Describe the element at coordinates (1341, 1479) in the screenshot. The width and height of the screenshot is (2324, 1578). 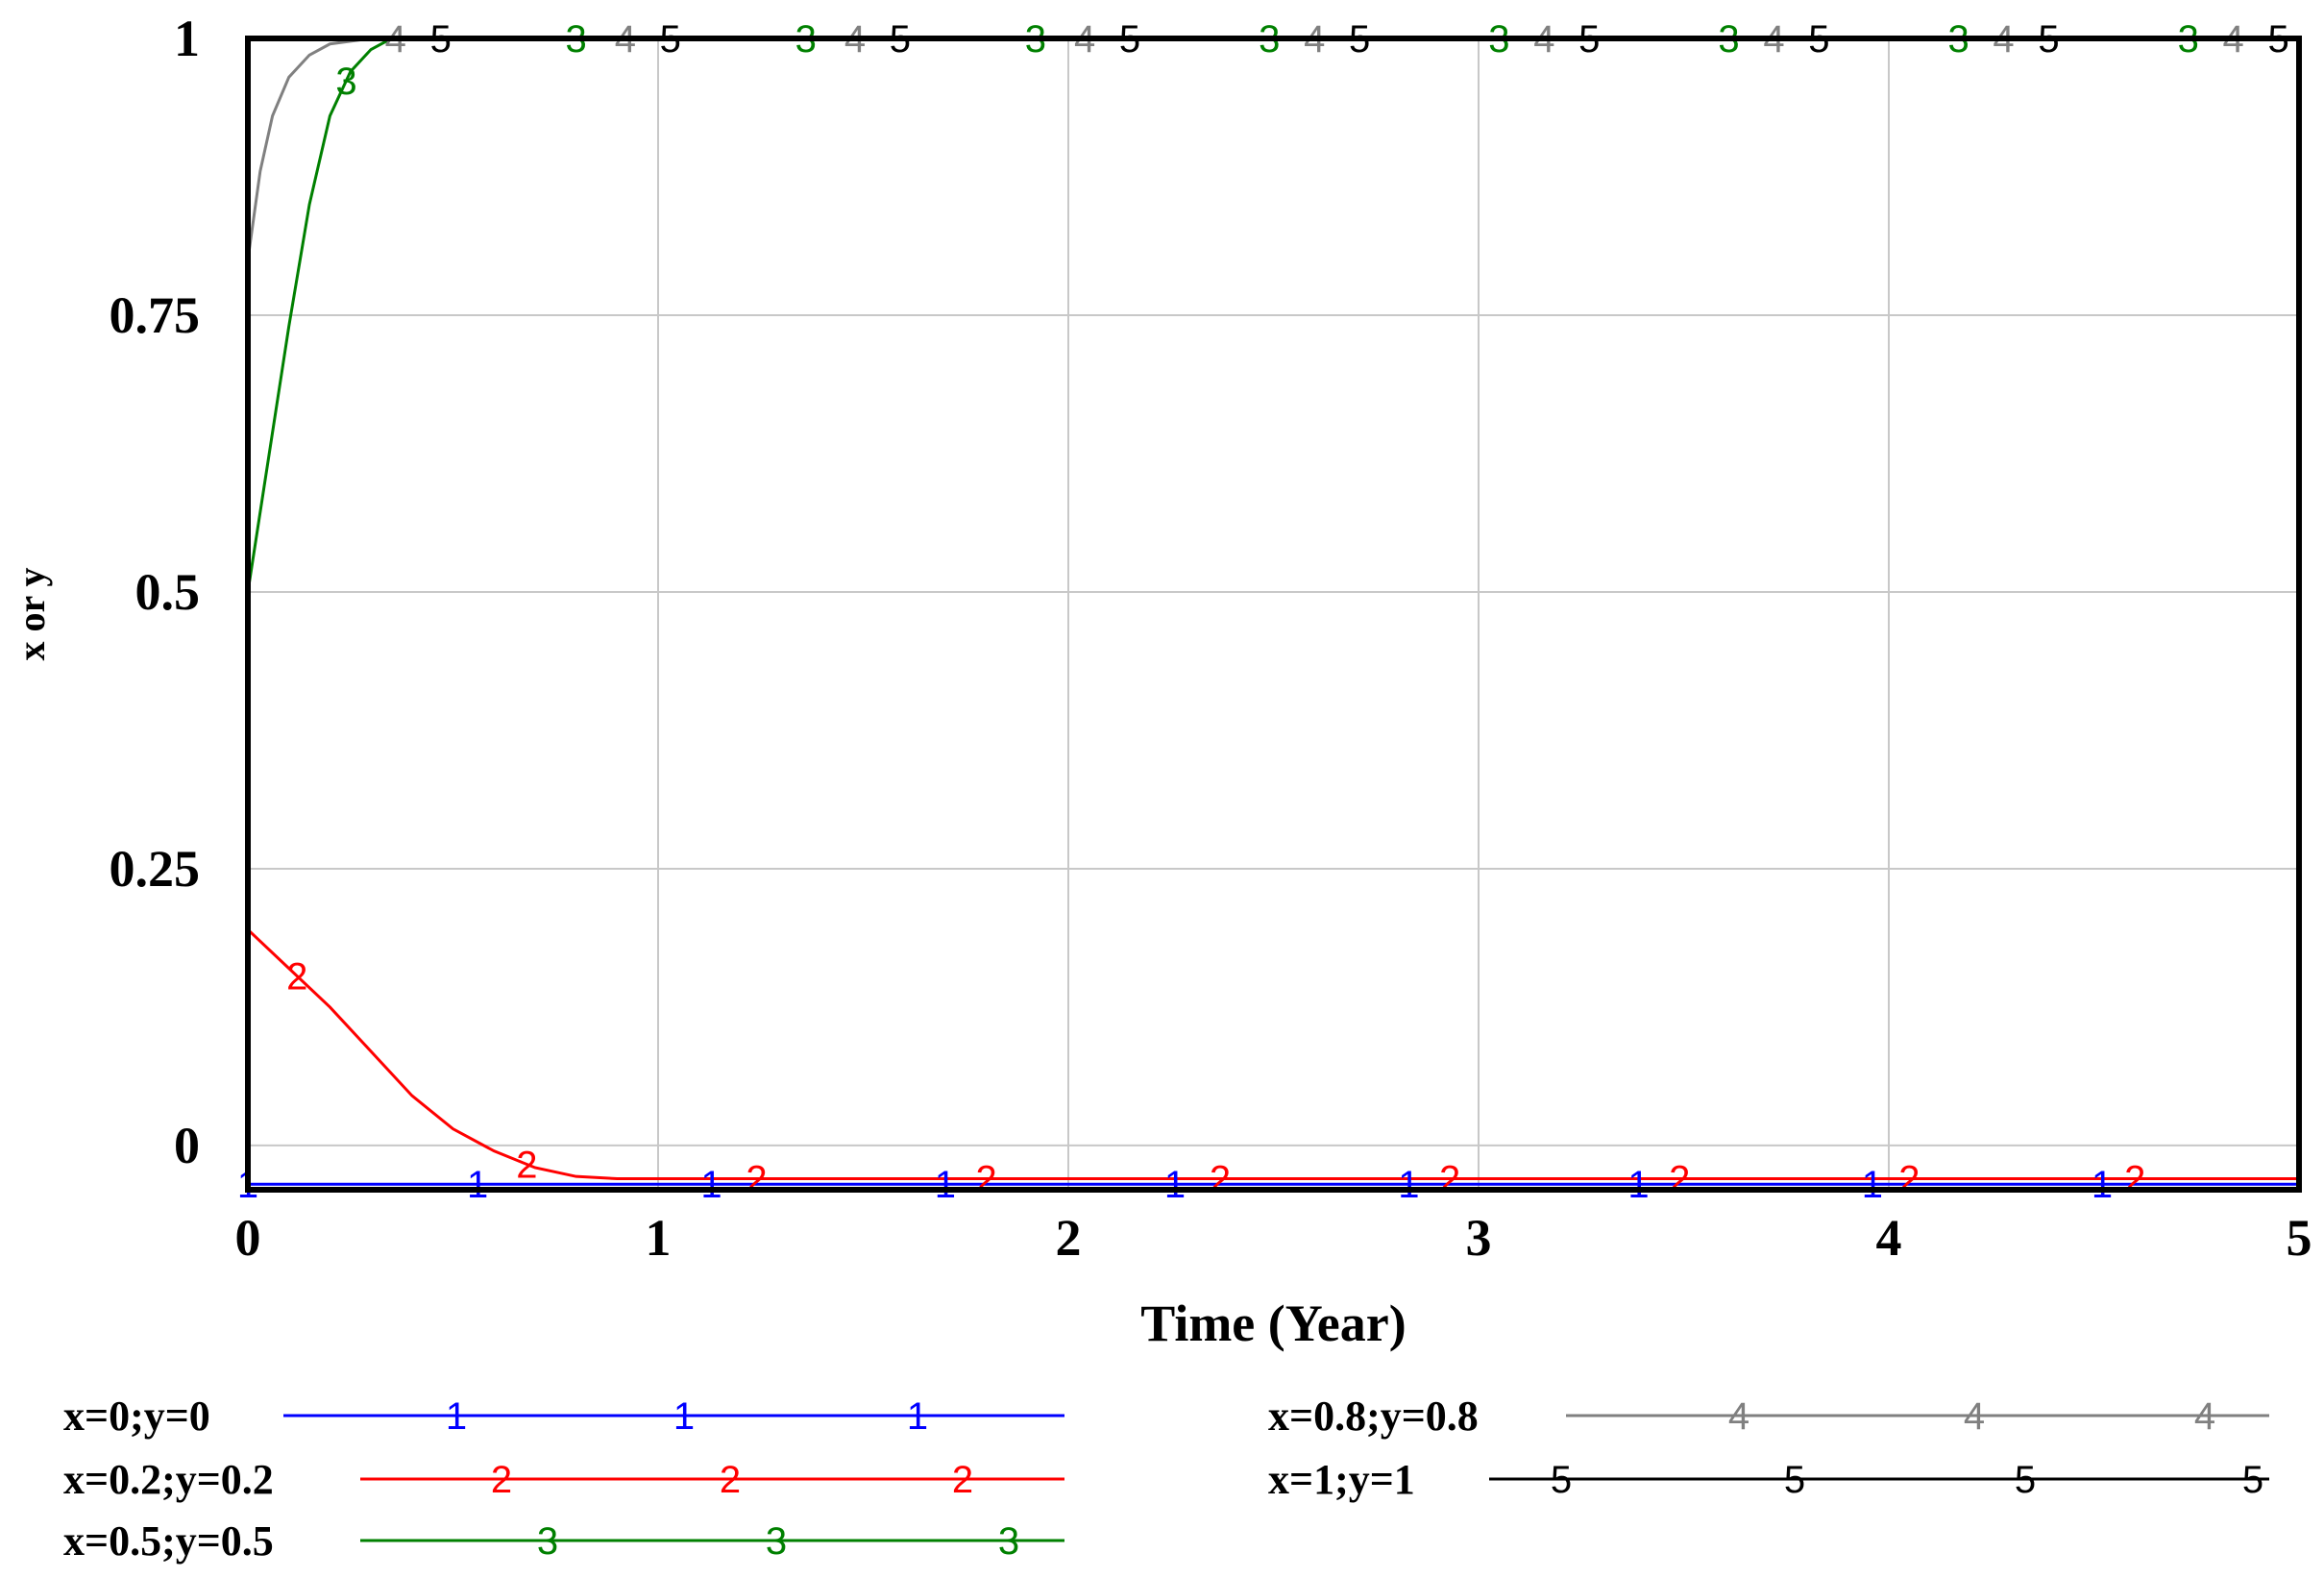
I see `legend-label: x=1;y=1` at that location.